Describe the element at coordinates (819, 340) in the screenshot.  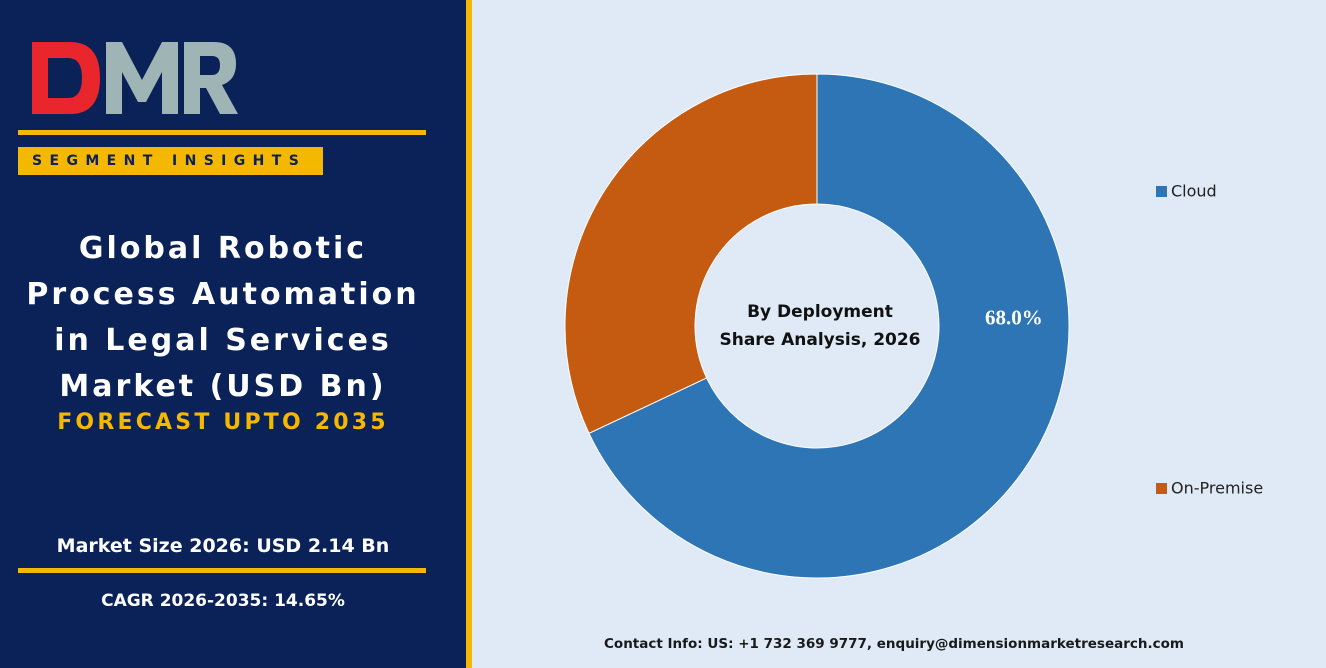
I see `center-label-line-2: Share Analysis, 2026` at that location.